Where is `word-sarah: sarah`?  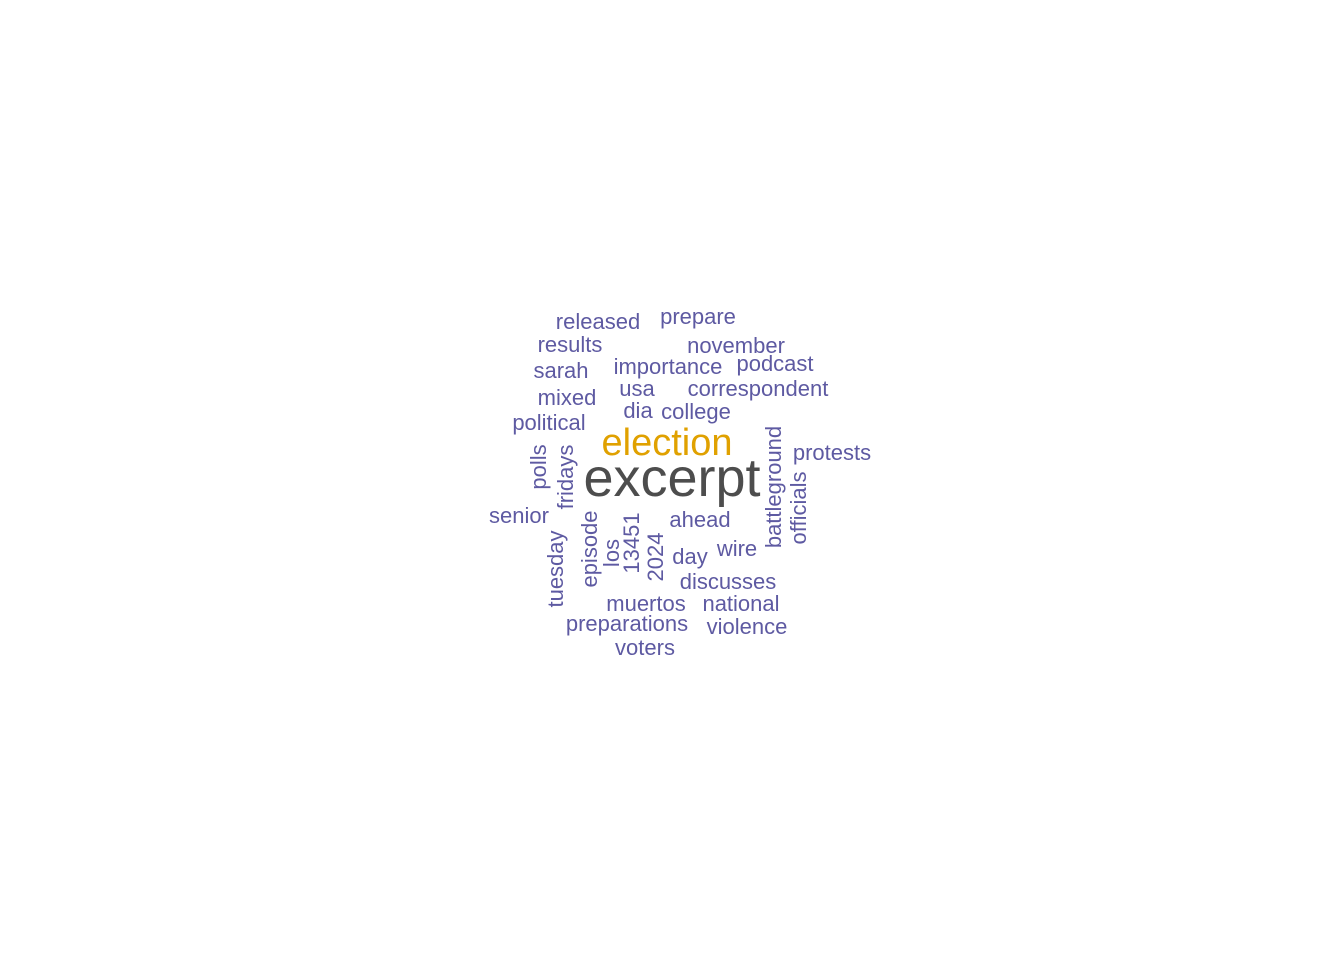
word-sarah: sarah is located at coordinates (561, 370).